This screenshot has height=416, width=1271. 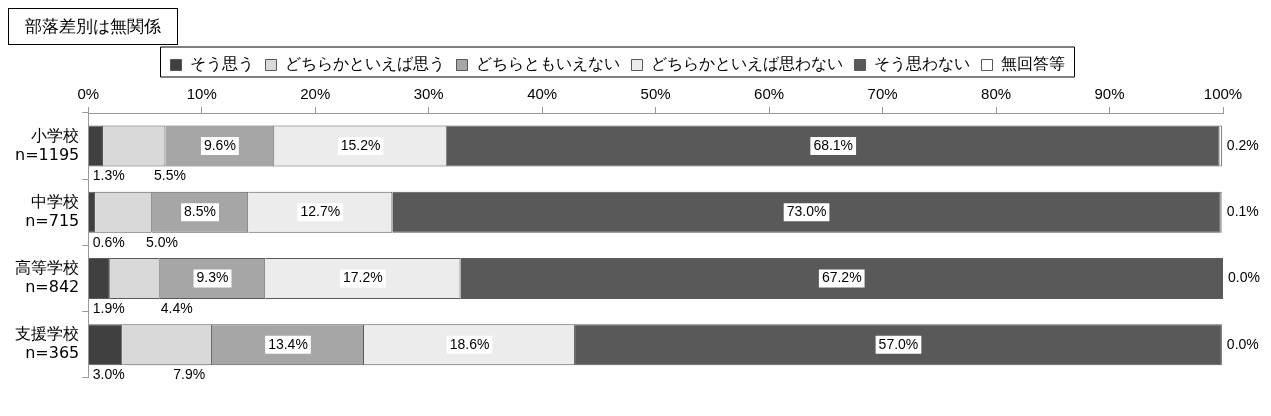 I want to click on data-label: 12.7%, so click(x=320, y=211).